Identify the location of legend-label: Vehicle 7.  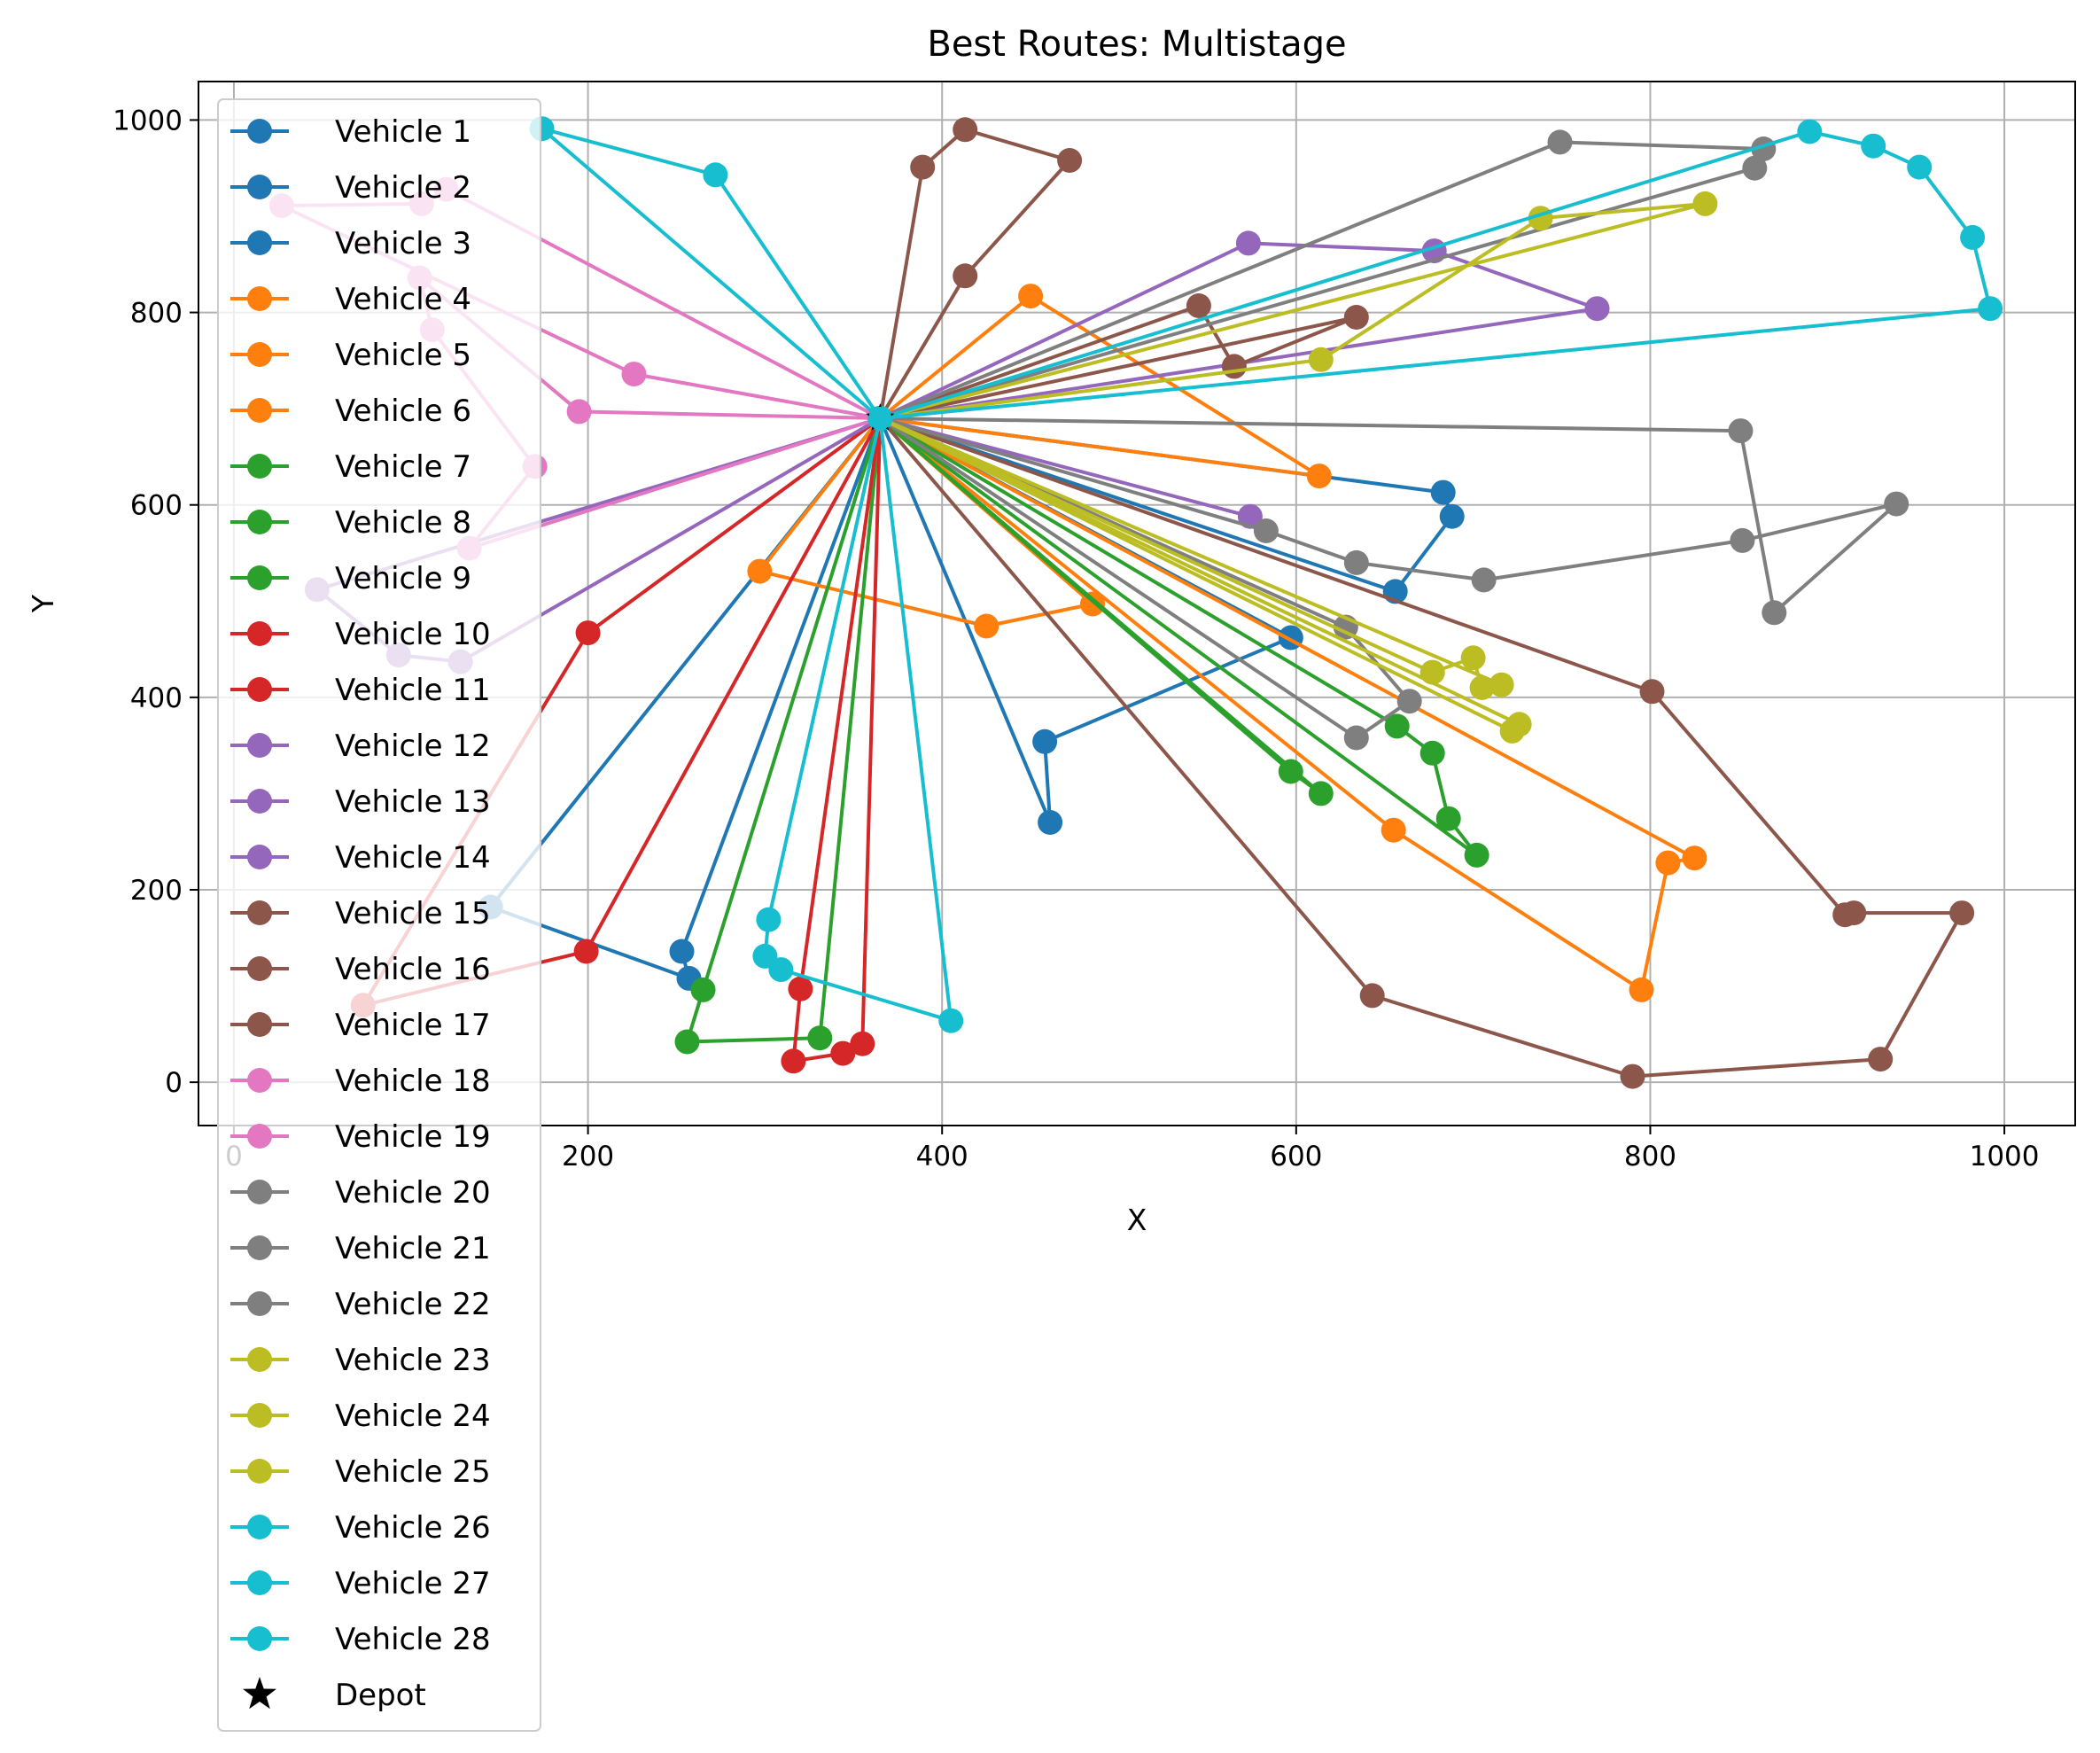
(403, 467).